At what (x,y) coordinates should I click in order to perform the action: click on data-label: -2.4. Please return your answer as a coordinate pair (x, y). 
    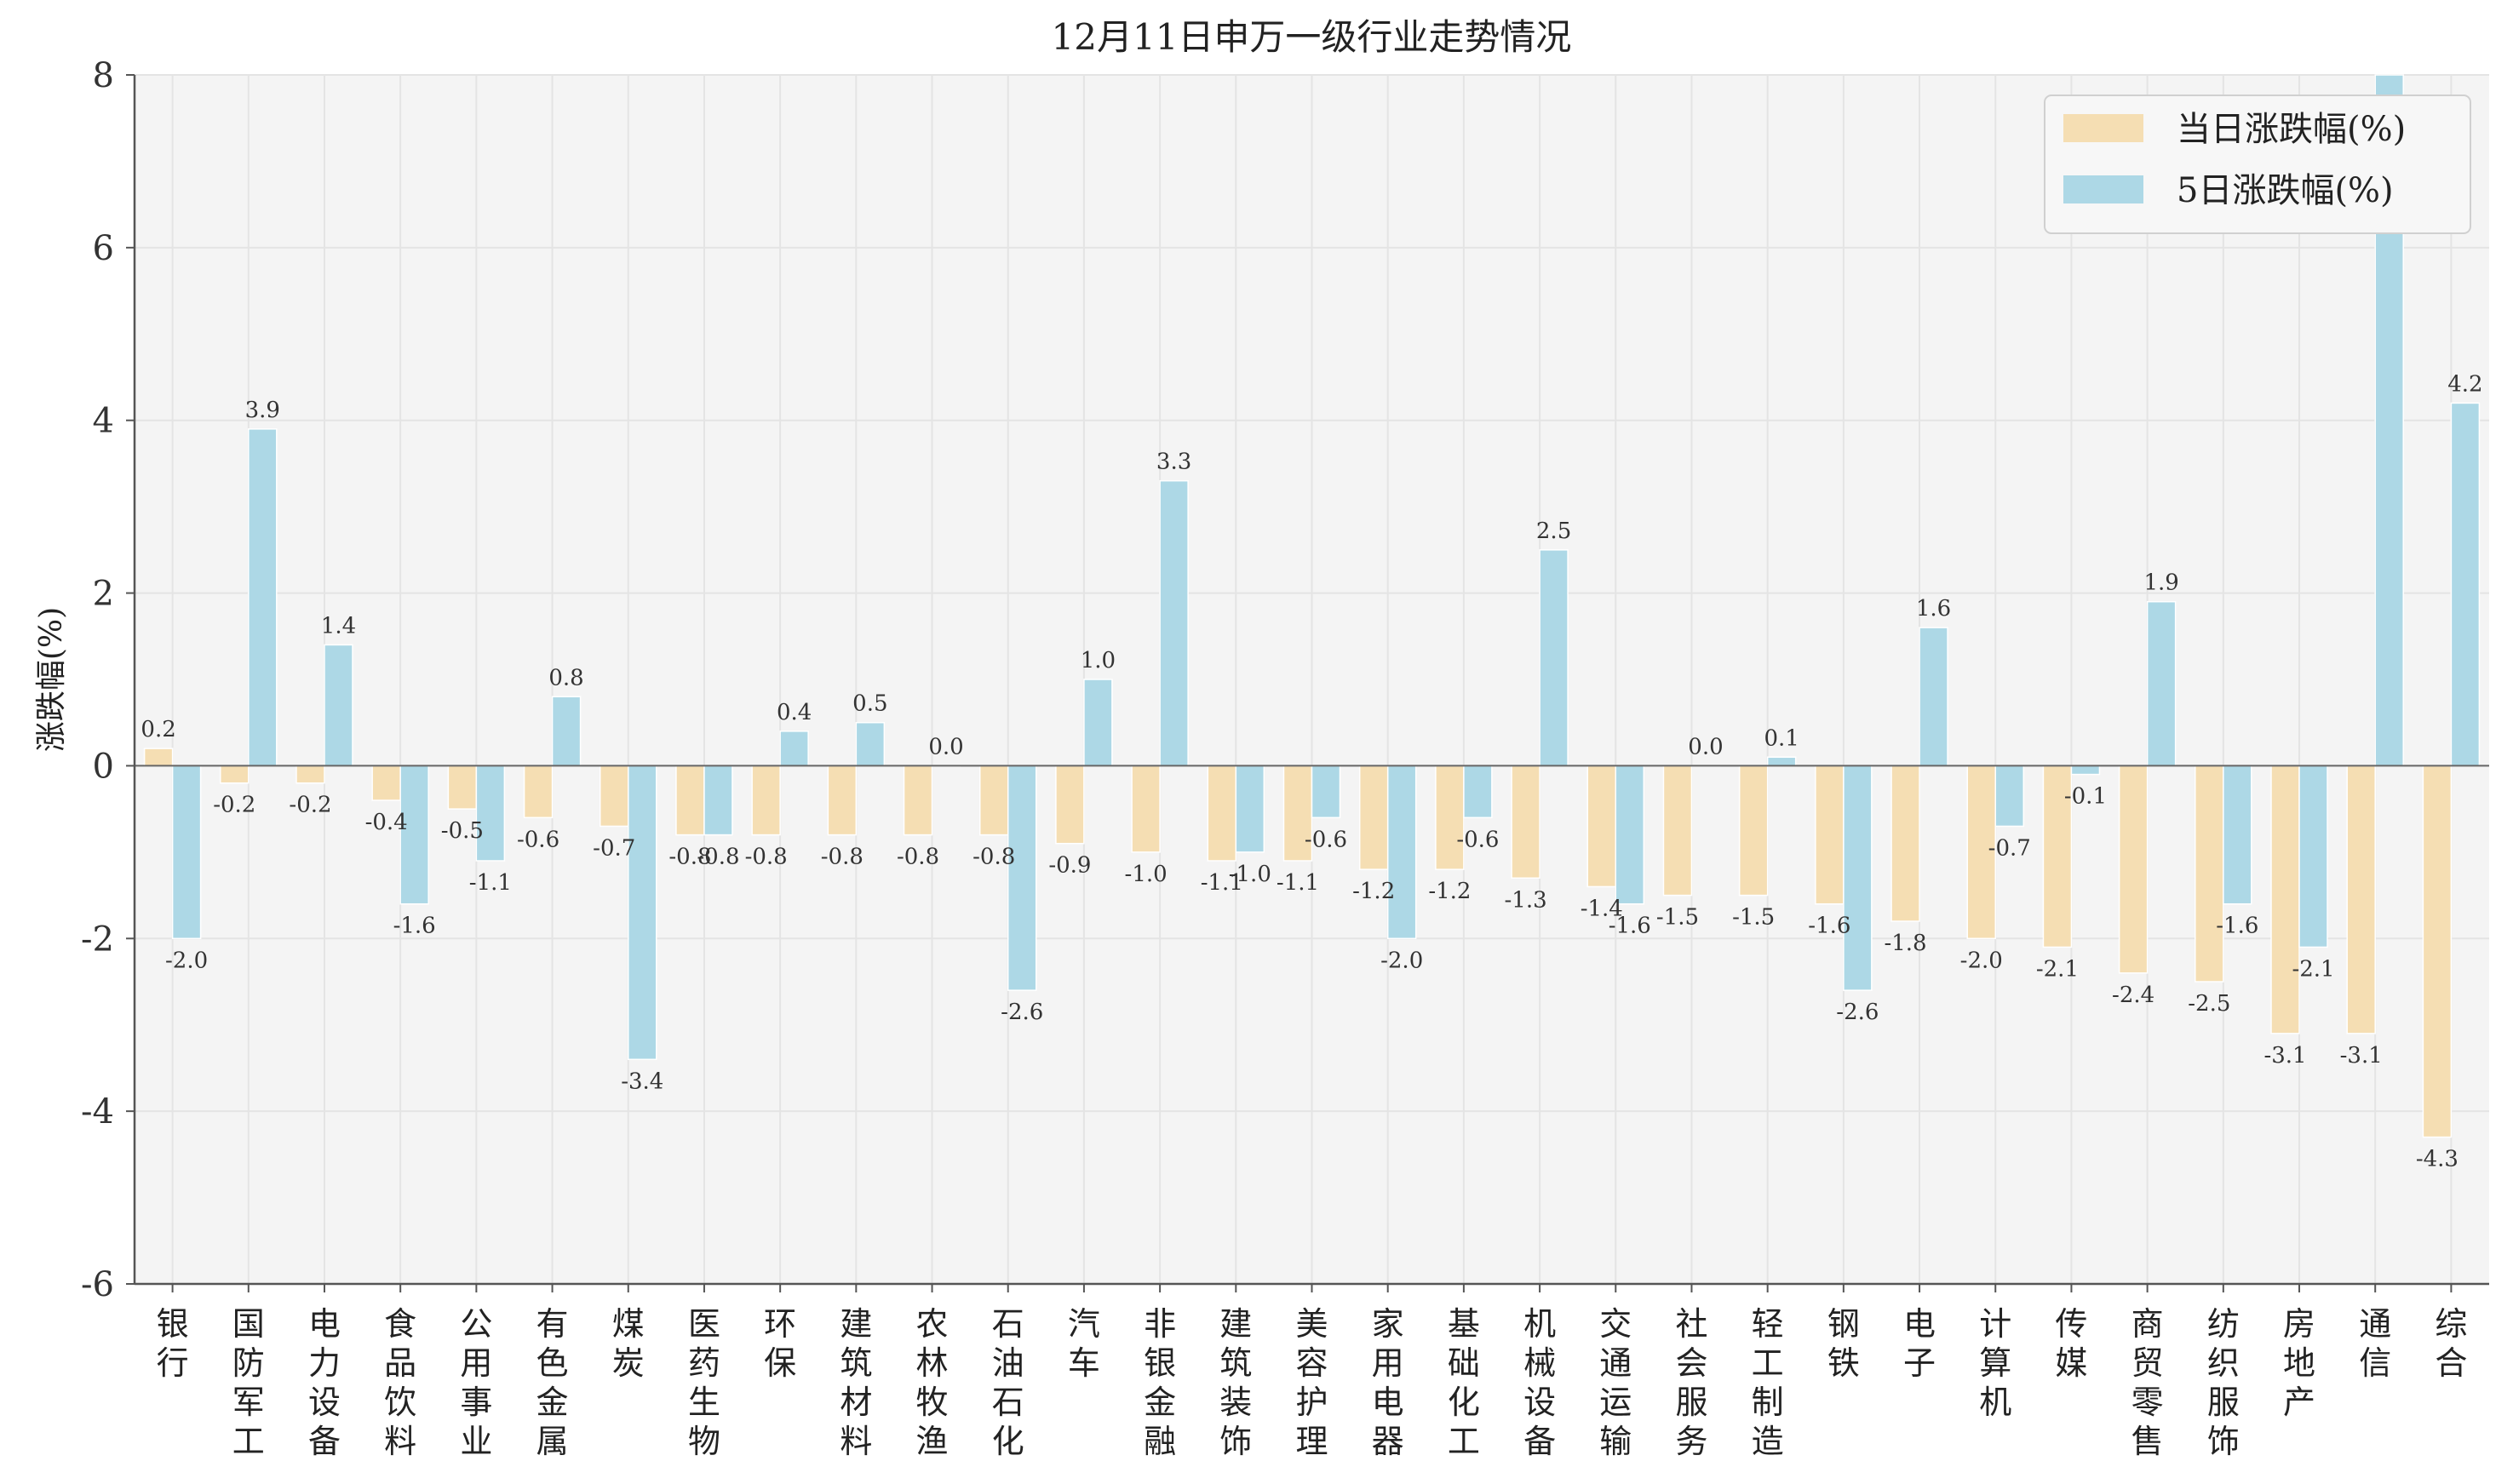
    Looking at the image, I should click on (2133, 996).